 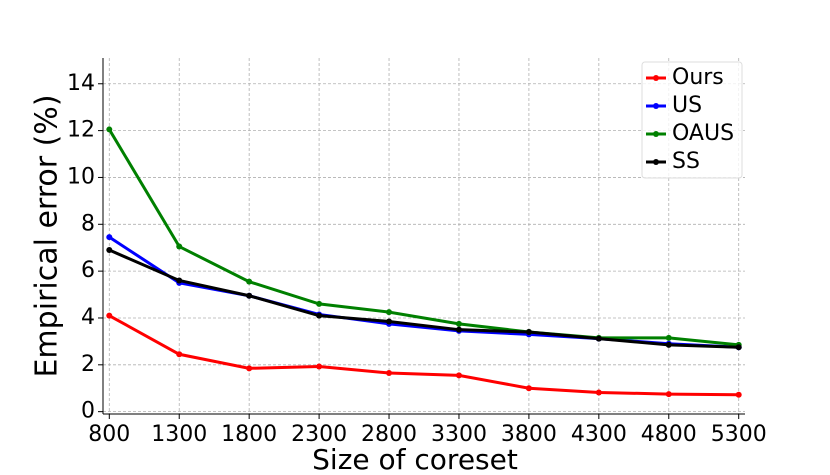 I want to click on legend-label: US, so click(x=687, y=105).